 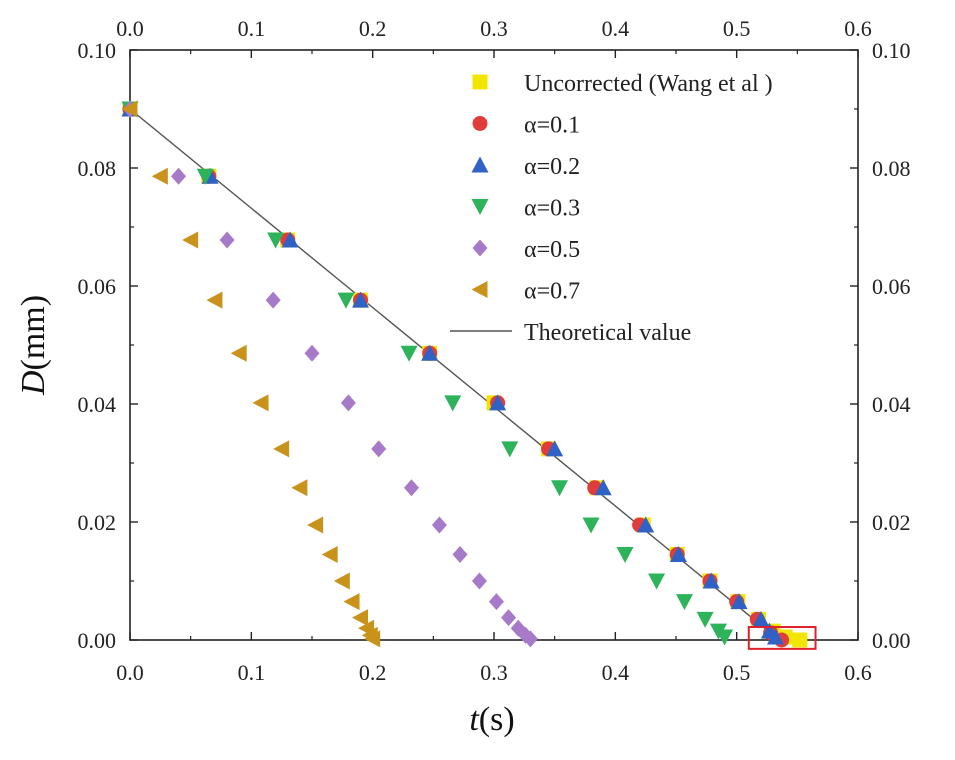 What do you see at coordinates (373, 672) in the screenshot?
I see `x-tick-label-bottom: 0.2` at bounding box center [373, 672].